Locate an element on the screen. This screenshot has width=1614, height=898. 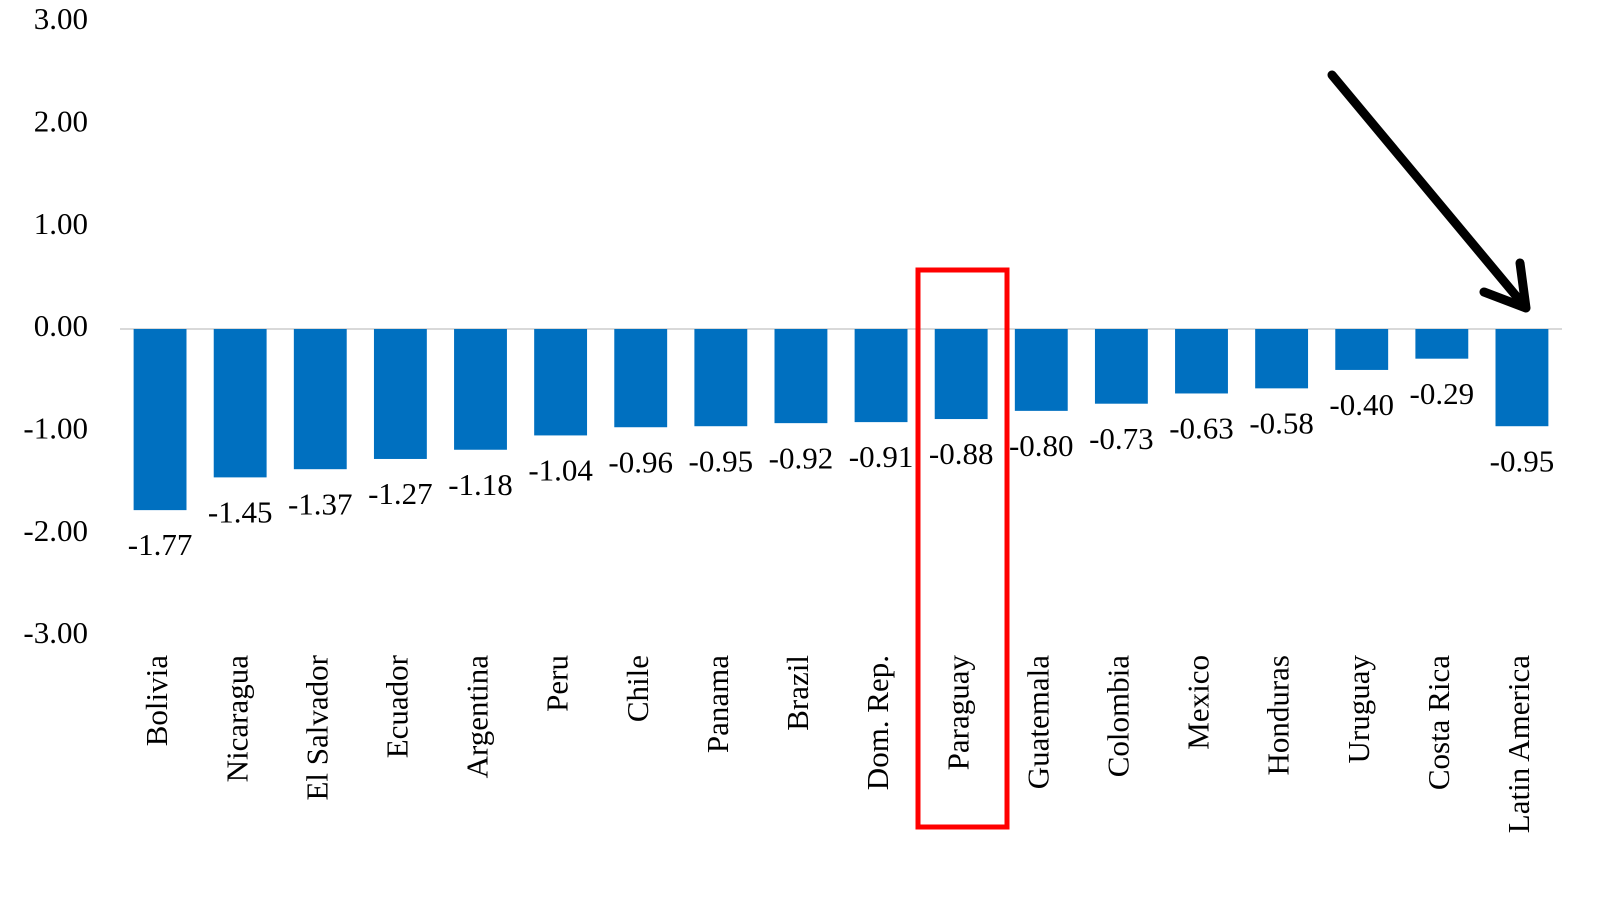
x-tick-label: Honduras is located at coordinates (1278, 715).